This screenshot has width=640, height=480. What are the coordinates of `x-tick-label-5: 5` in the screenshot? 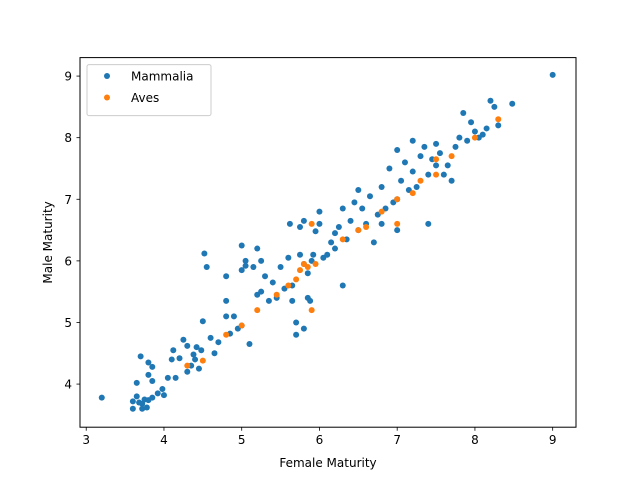 It's located at (242, 440).